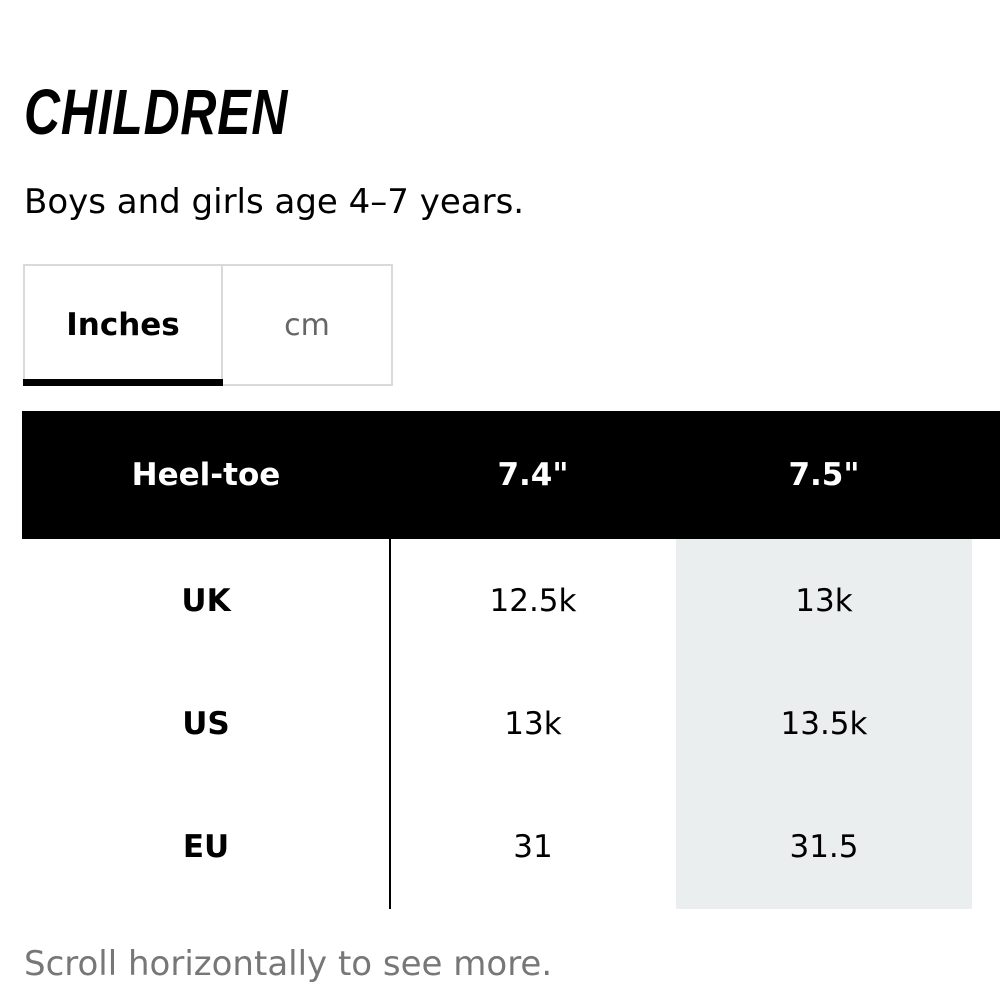  Describe the element at coordinates (206, 846) in the screenshot. I see `row-label: EU` at that location.